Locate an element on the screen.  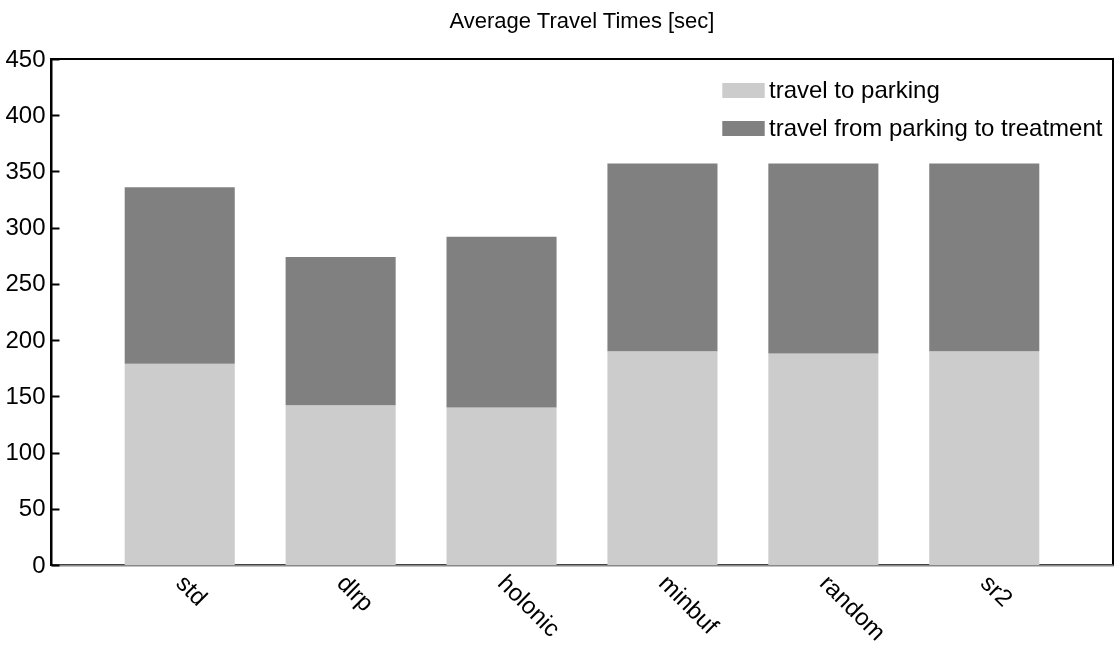
x-tick-label: dlrp is located at coordinates (356, 592).